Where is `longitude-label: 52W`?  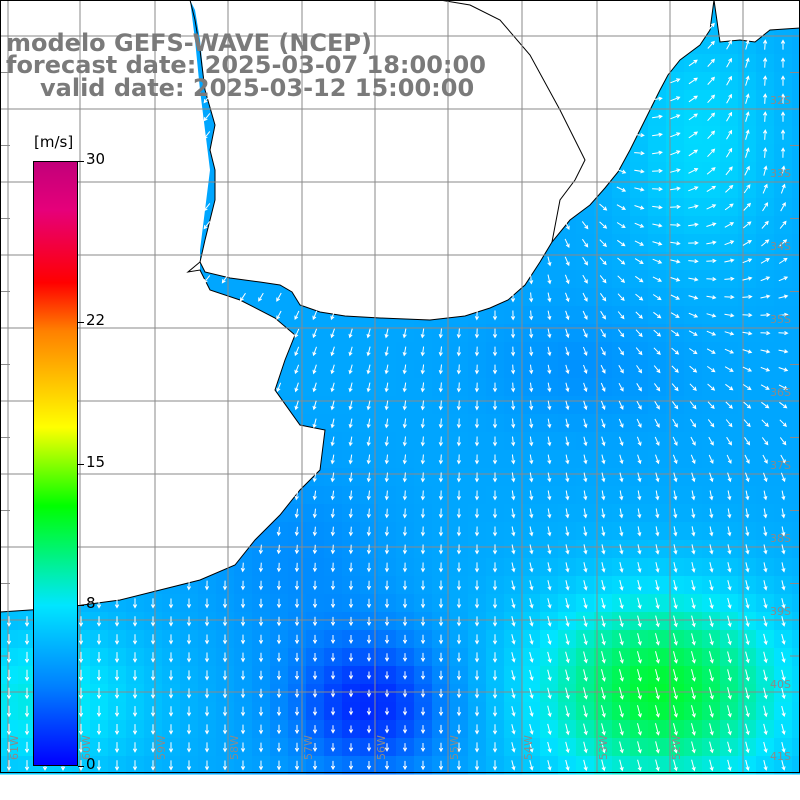 longitude-label: 52W is located at coordinates (676, 747).